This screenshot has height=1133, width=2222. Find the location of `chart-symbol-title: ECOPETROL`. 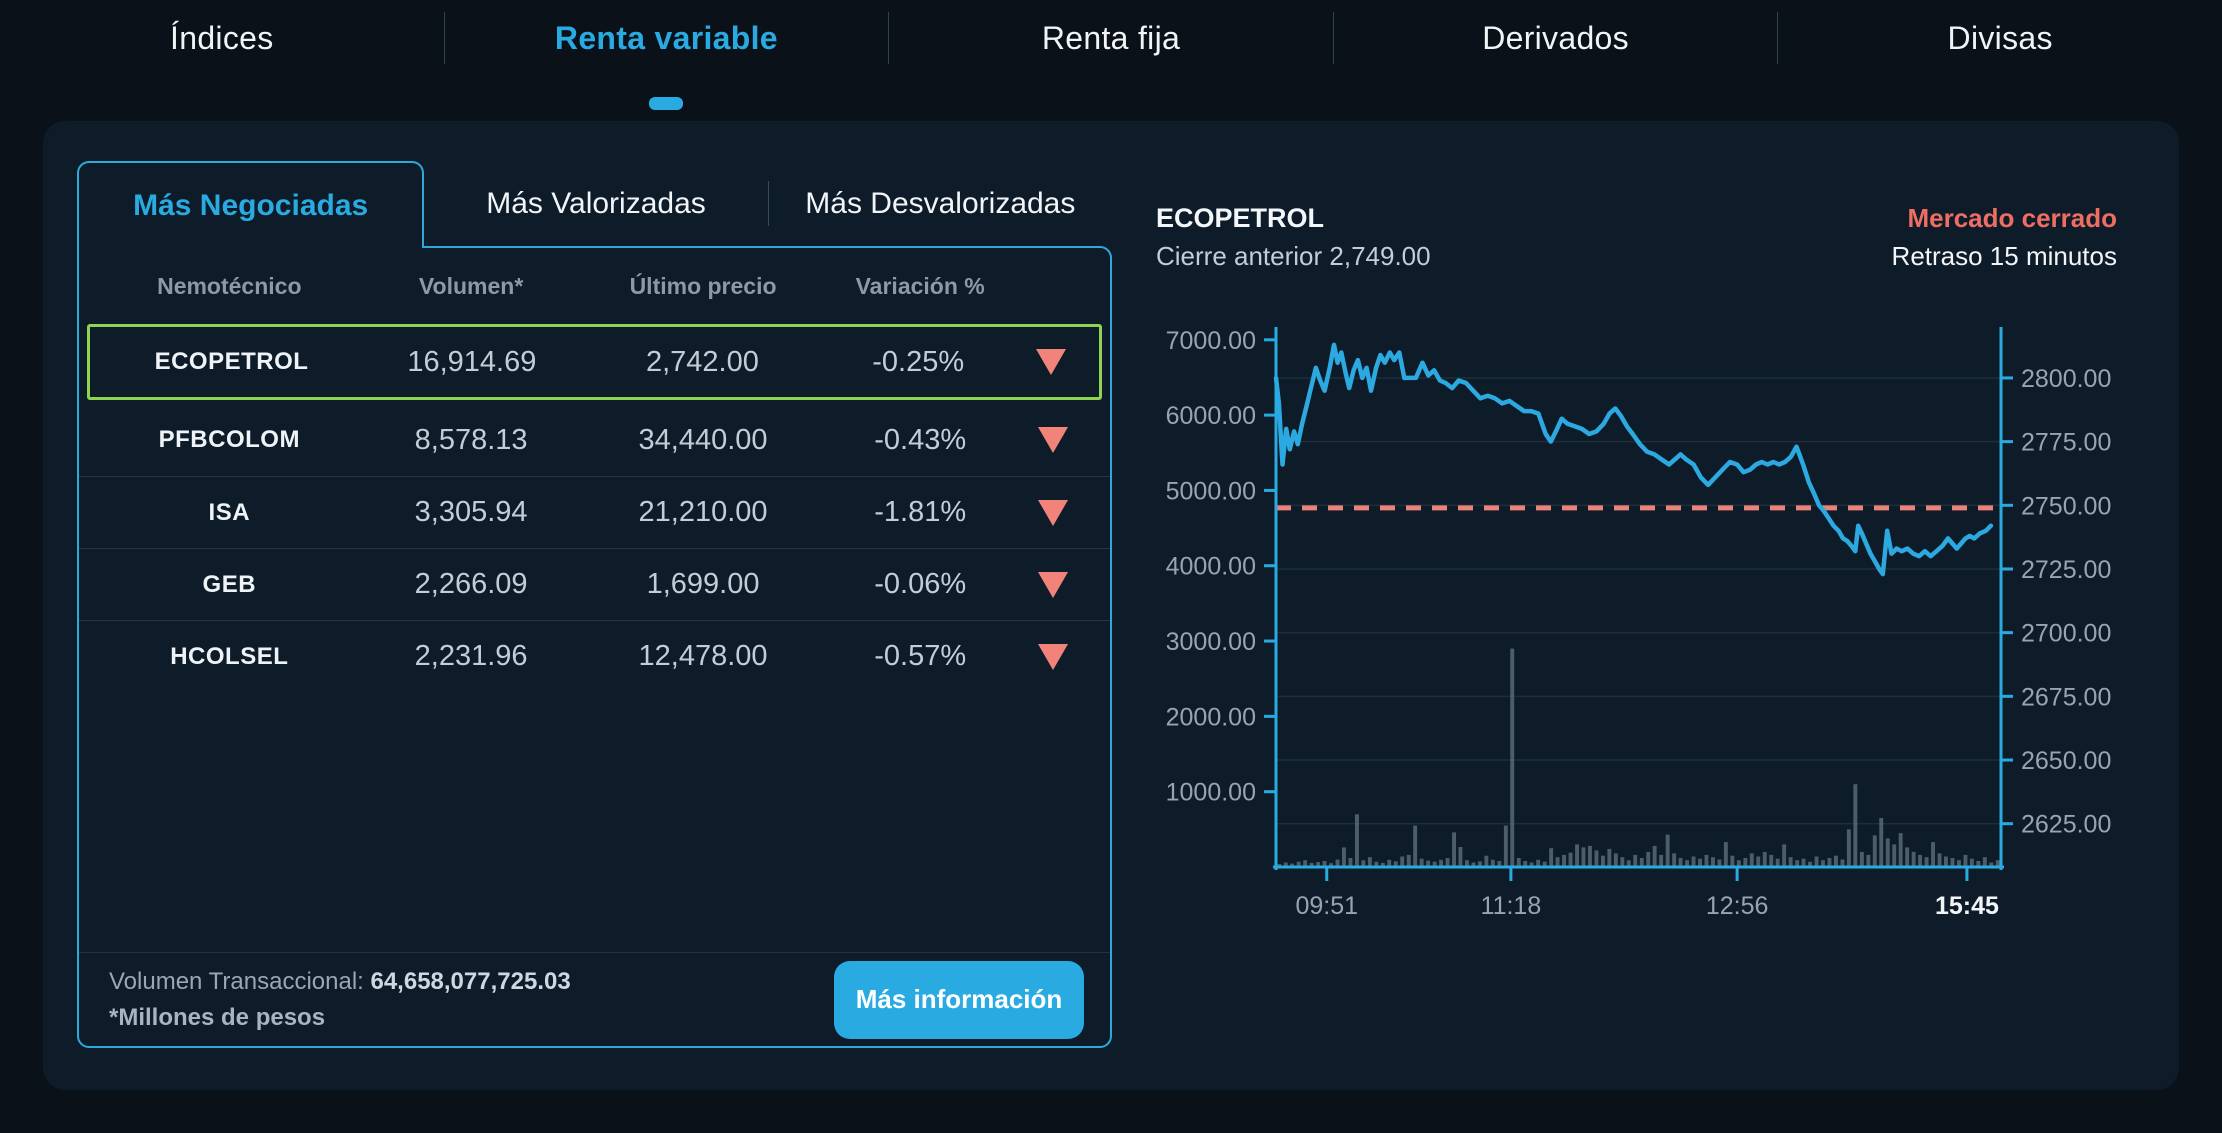

chart-symbol-title: ECOPETROL is located at coordinates (1240, 218).